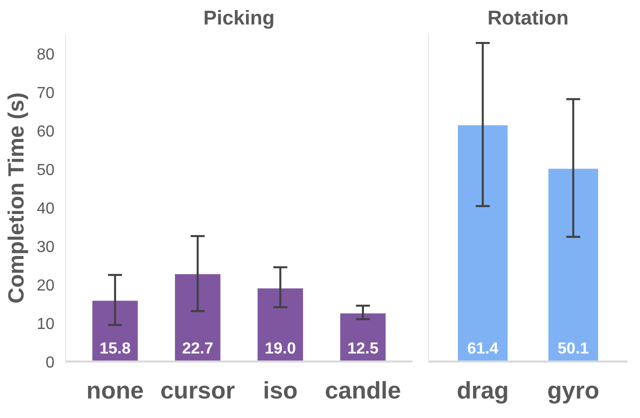 This screenshot has width=640, height=418. What do you see at coordinates (573, 391) in the screenshot?
I see `x-tick-label: gyro` at bounding box center [573, 391].